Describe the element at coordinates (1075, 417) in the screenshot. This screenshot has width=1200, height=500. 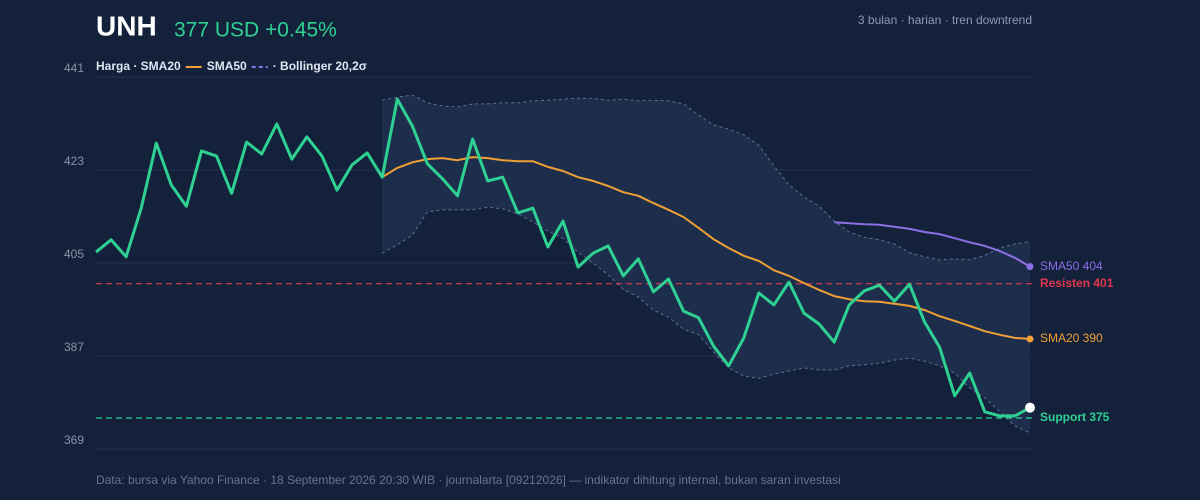
I see `level-label: Support 375` at that location.